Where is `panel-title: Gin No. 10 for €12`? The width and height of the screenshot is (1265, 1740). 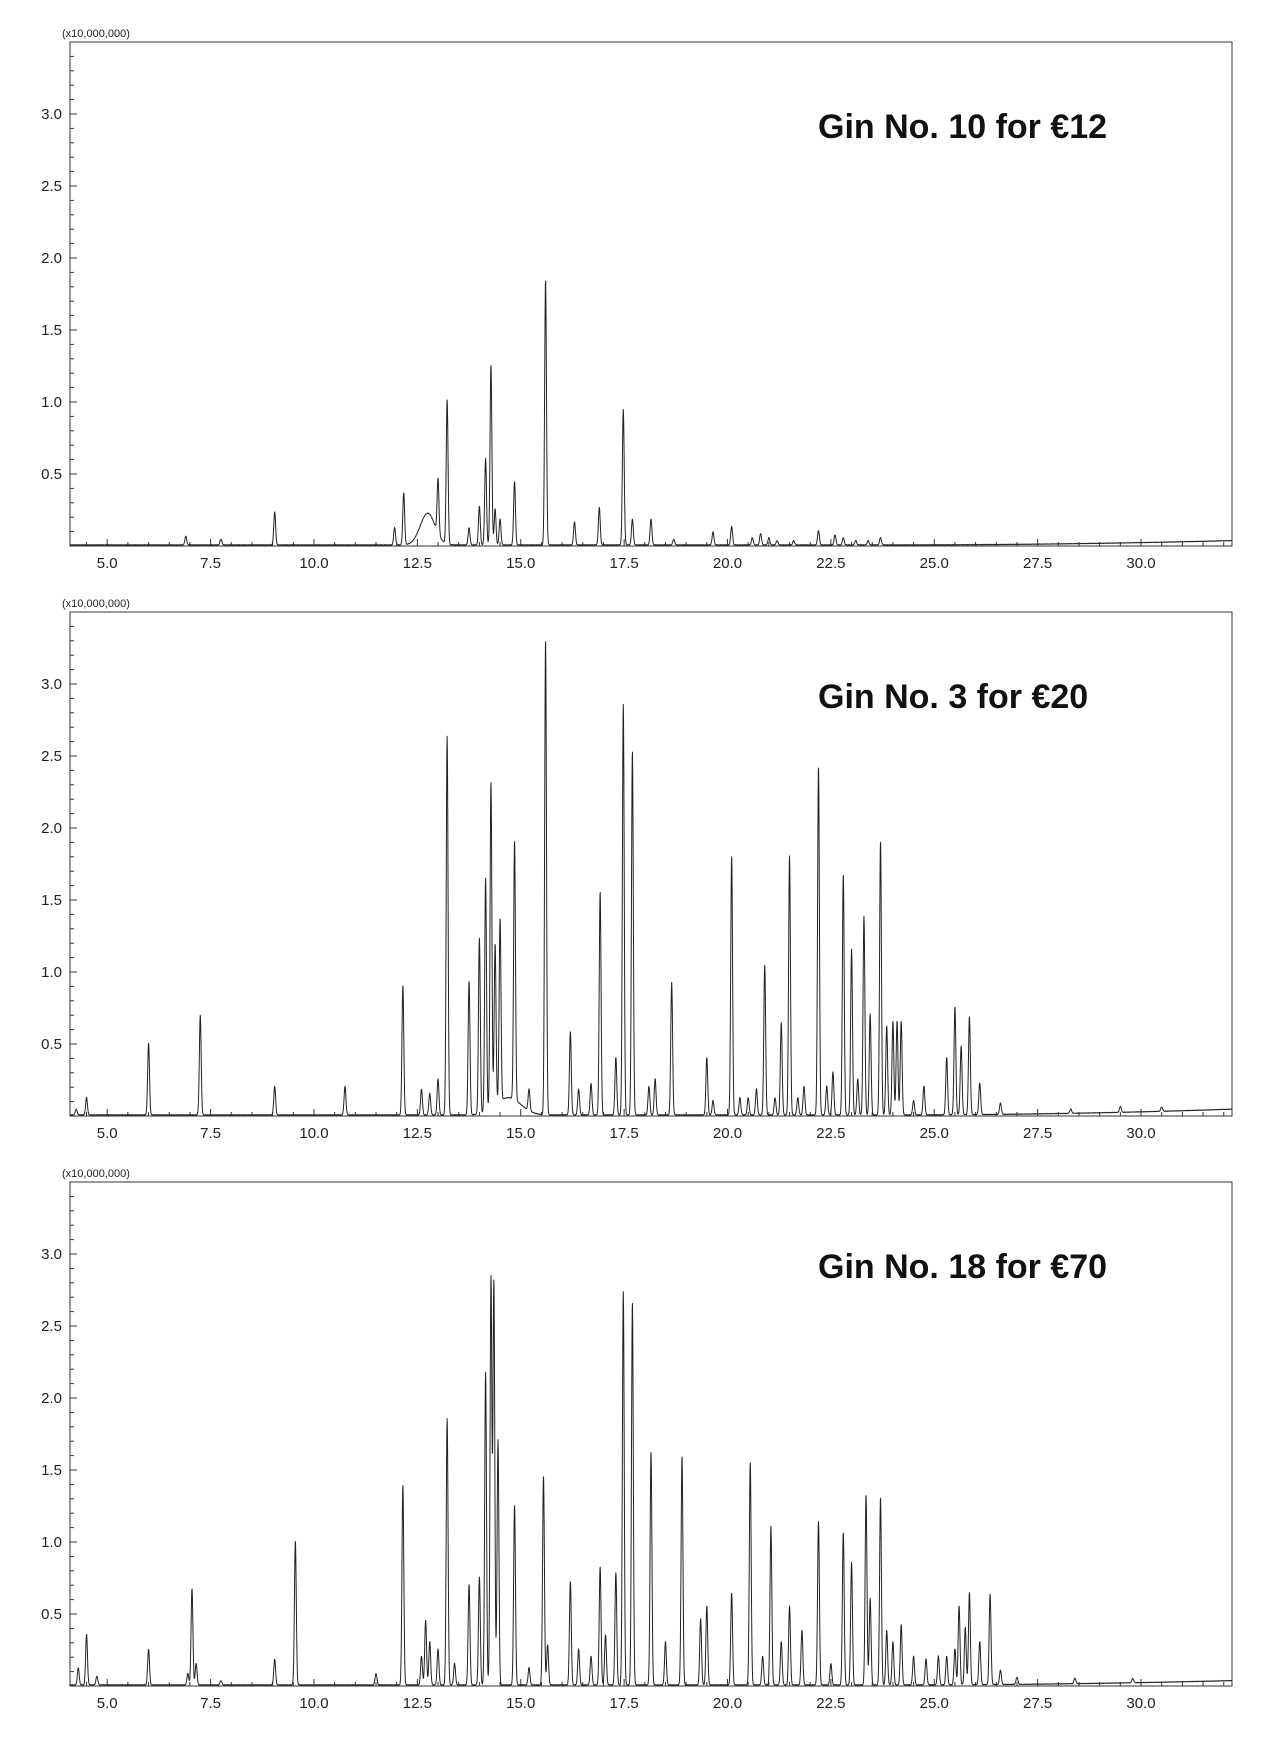
panel-title: Gin No. 10 for €12 is located at coordinates (962, 127).